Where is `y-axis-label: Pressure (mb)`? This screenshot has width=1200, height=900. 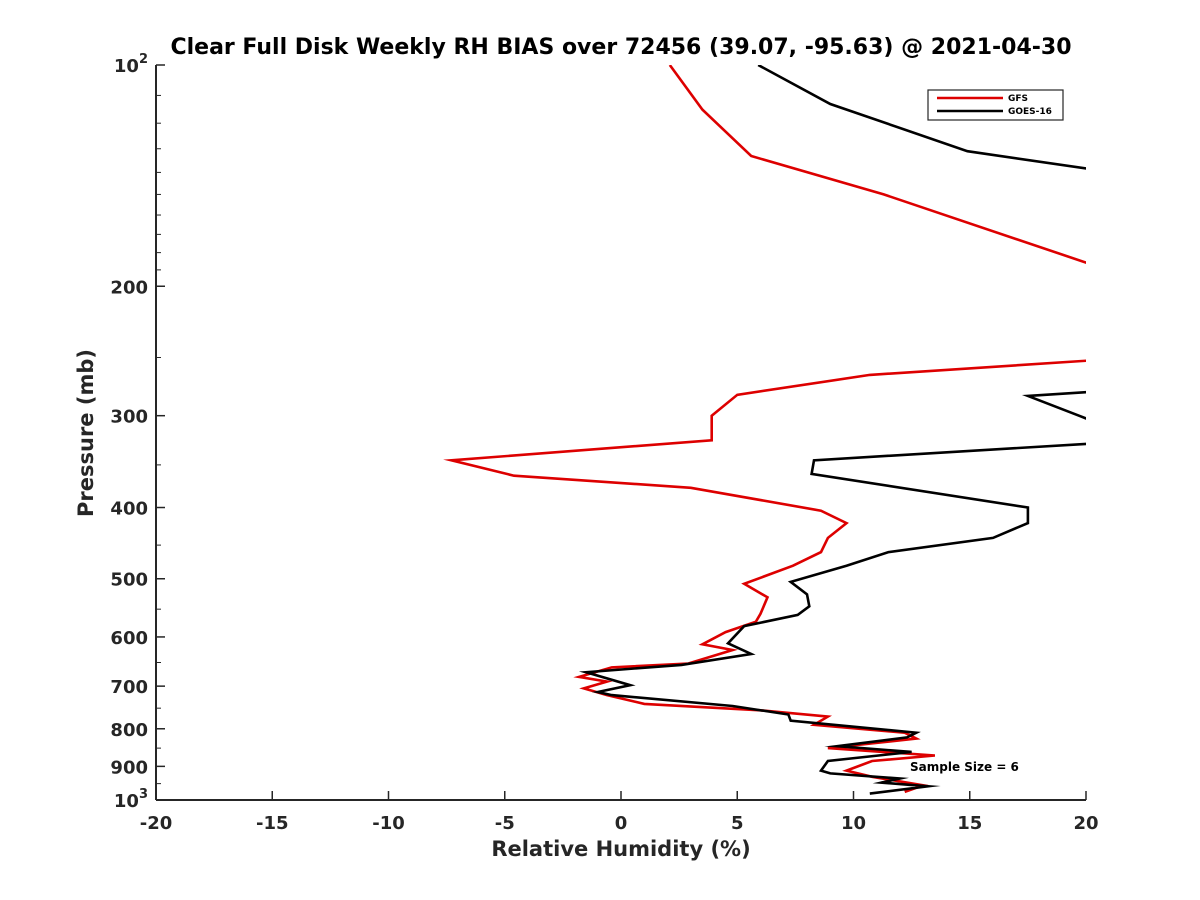 y-axis-label: Pressure (mb) is located at coordinates (86, 433).